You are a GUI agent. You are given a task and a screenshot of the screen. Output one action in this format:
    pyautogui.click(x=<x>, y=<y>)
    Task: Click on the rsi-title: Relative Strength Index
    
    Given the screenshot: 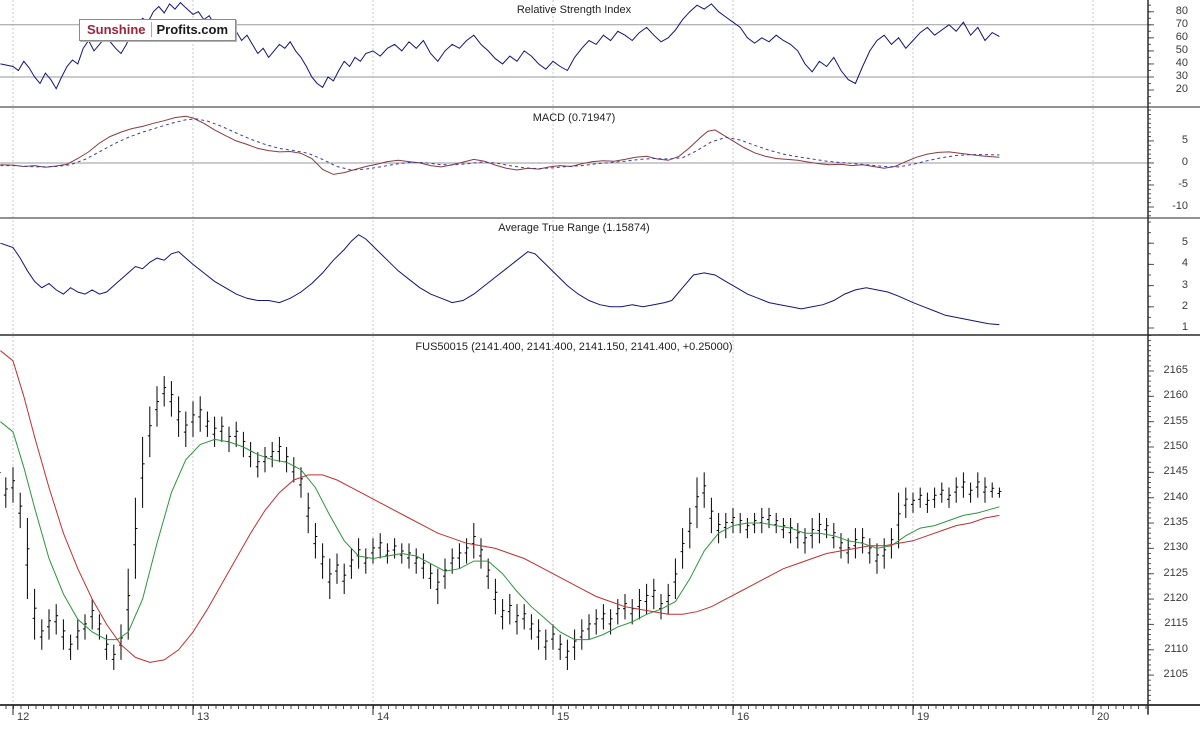 What is the action you would take?
    pyautogui.click(x=574, y=10)
    